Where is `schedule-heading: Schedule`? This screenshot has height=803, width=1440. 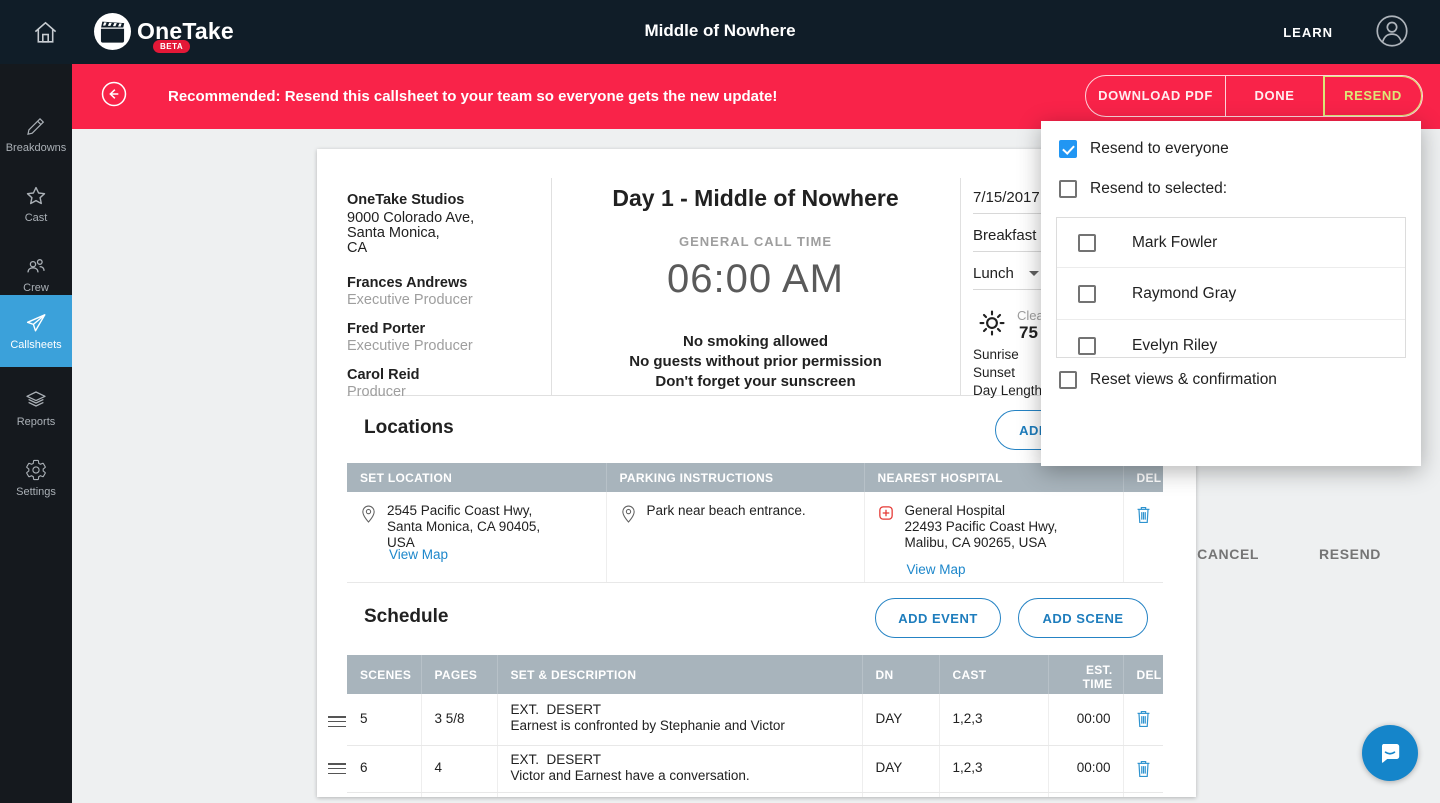
schedule-heading: Schedule is located at coordinates (406, 616).